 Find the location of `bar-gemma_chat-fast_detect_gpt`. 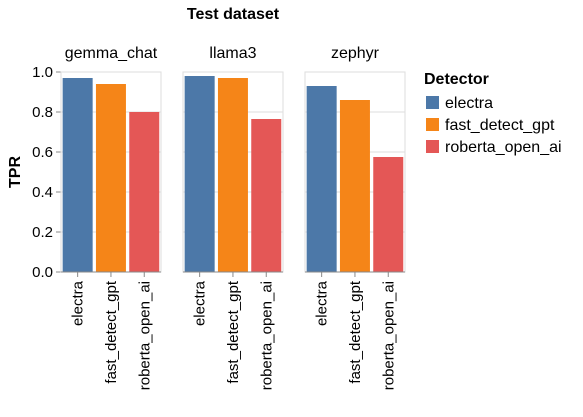

bar-gemma_chat-fast_detect_gpt is located at coordinates (110, 178).